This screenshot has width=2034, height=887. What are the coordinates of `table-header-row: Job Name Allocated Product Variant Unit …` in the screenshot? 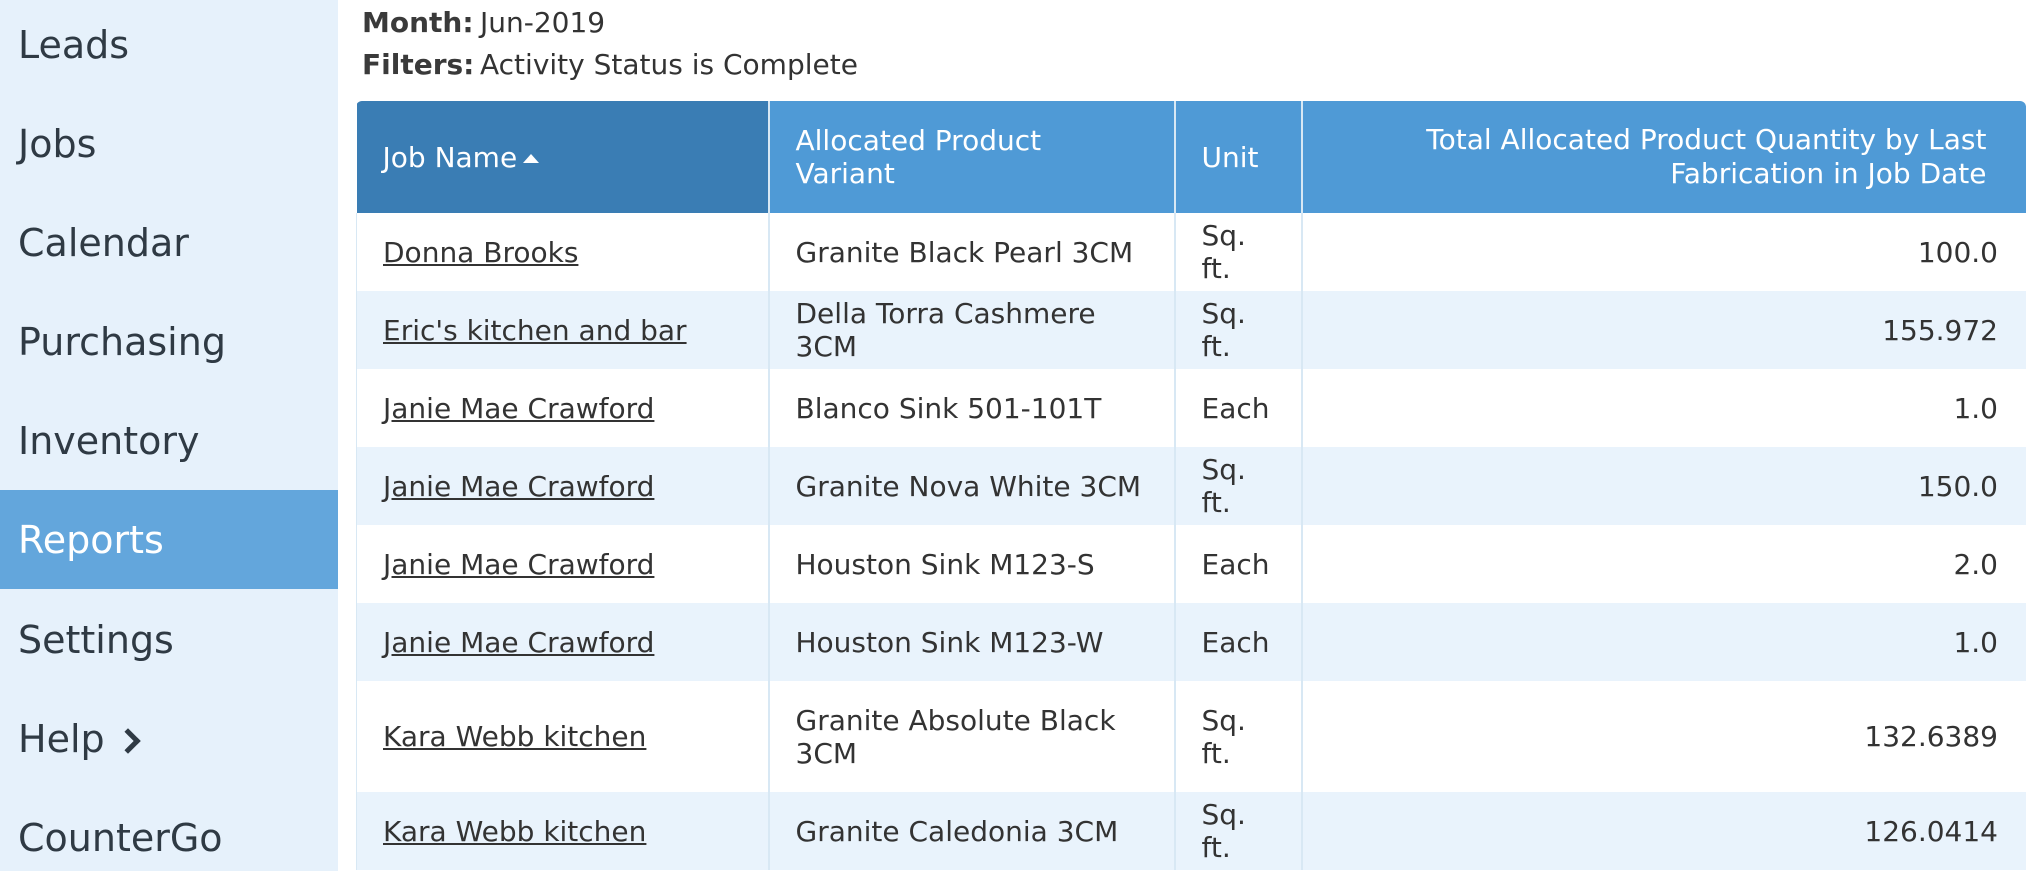 It's located at (1191, 157).